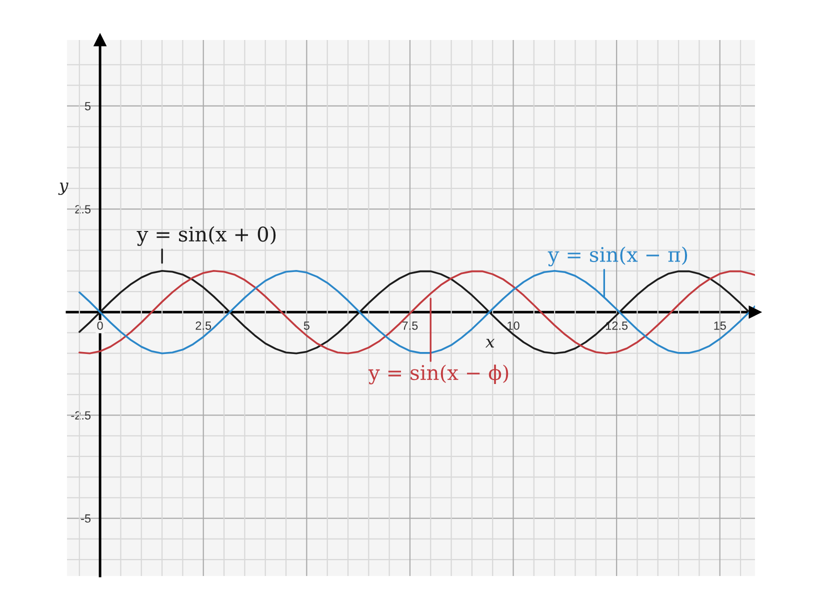 The image size is (820, 616). Describe the element at coordinates (307, 326) in the screenshot. I see `x-tick-label: 5` at that location.